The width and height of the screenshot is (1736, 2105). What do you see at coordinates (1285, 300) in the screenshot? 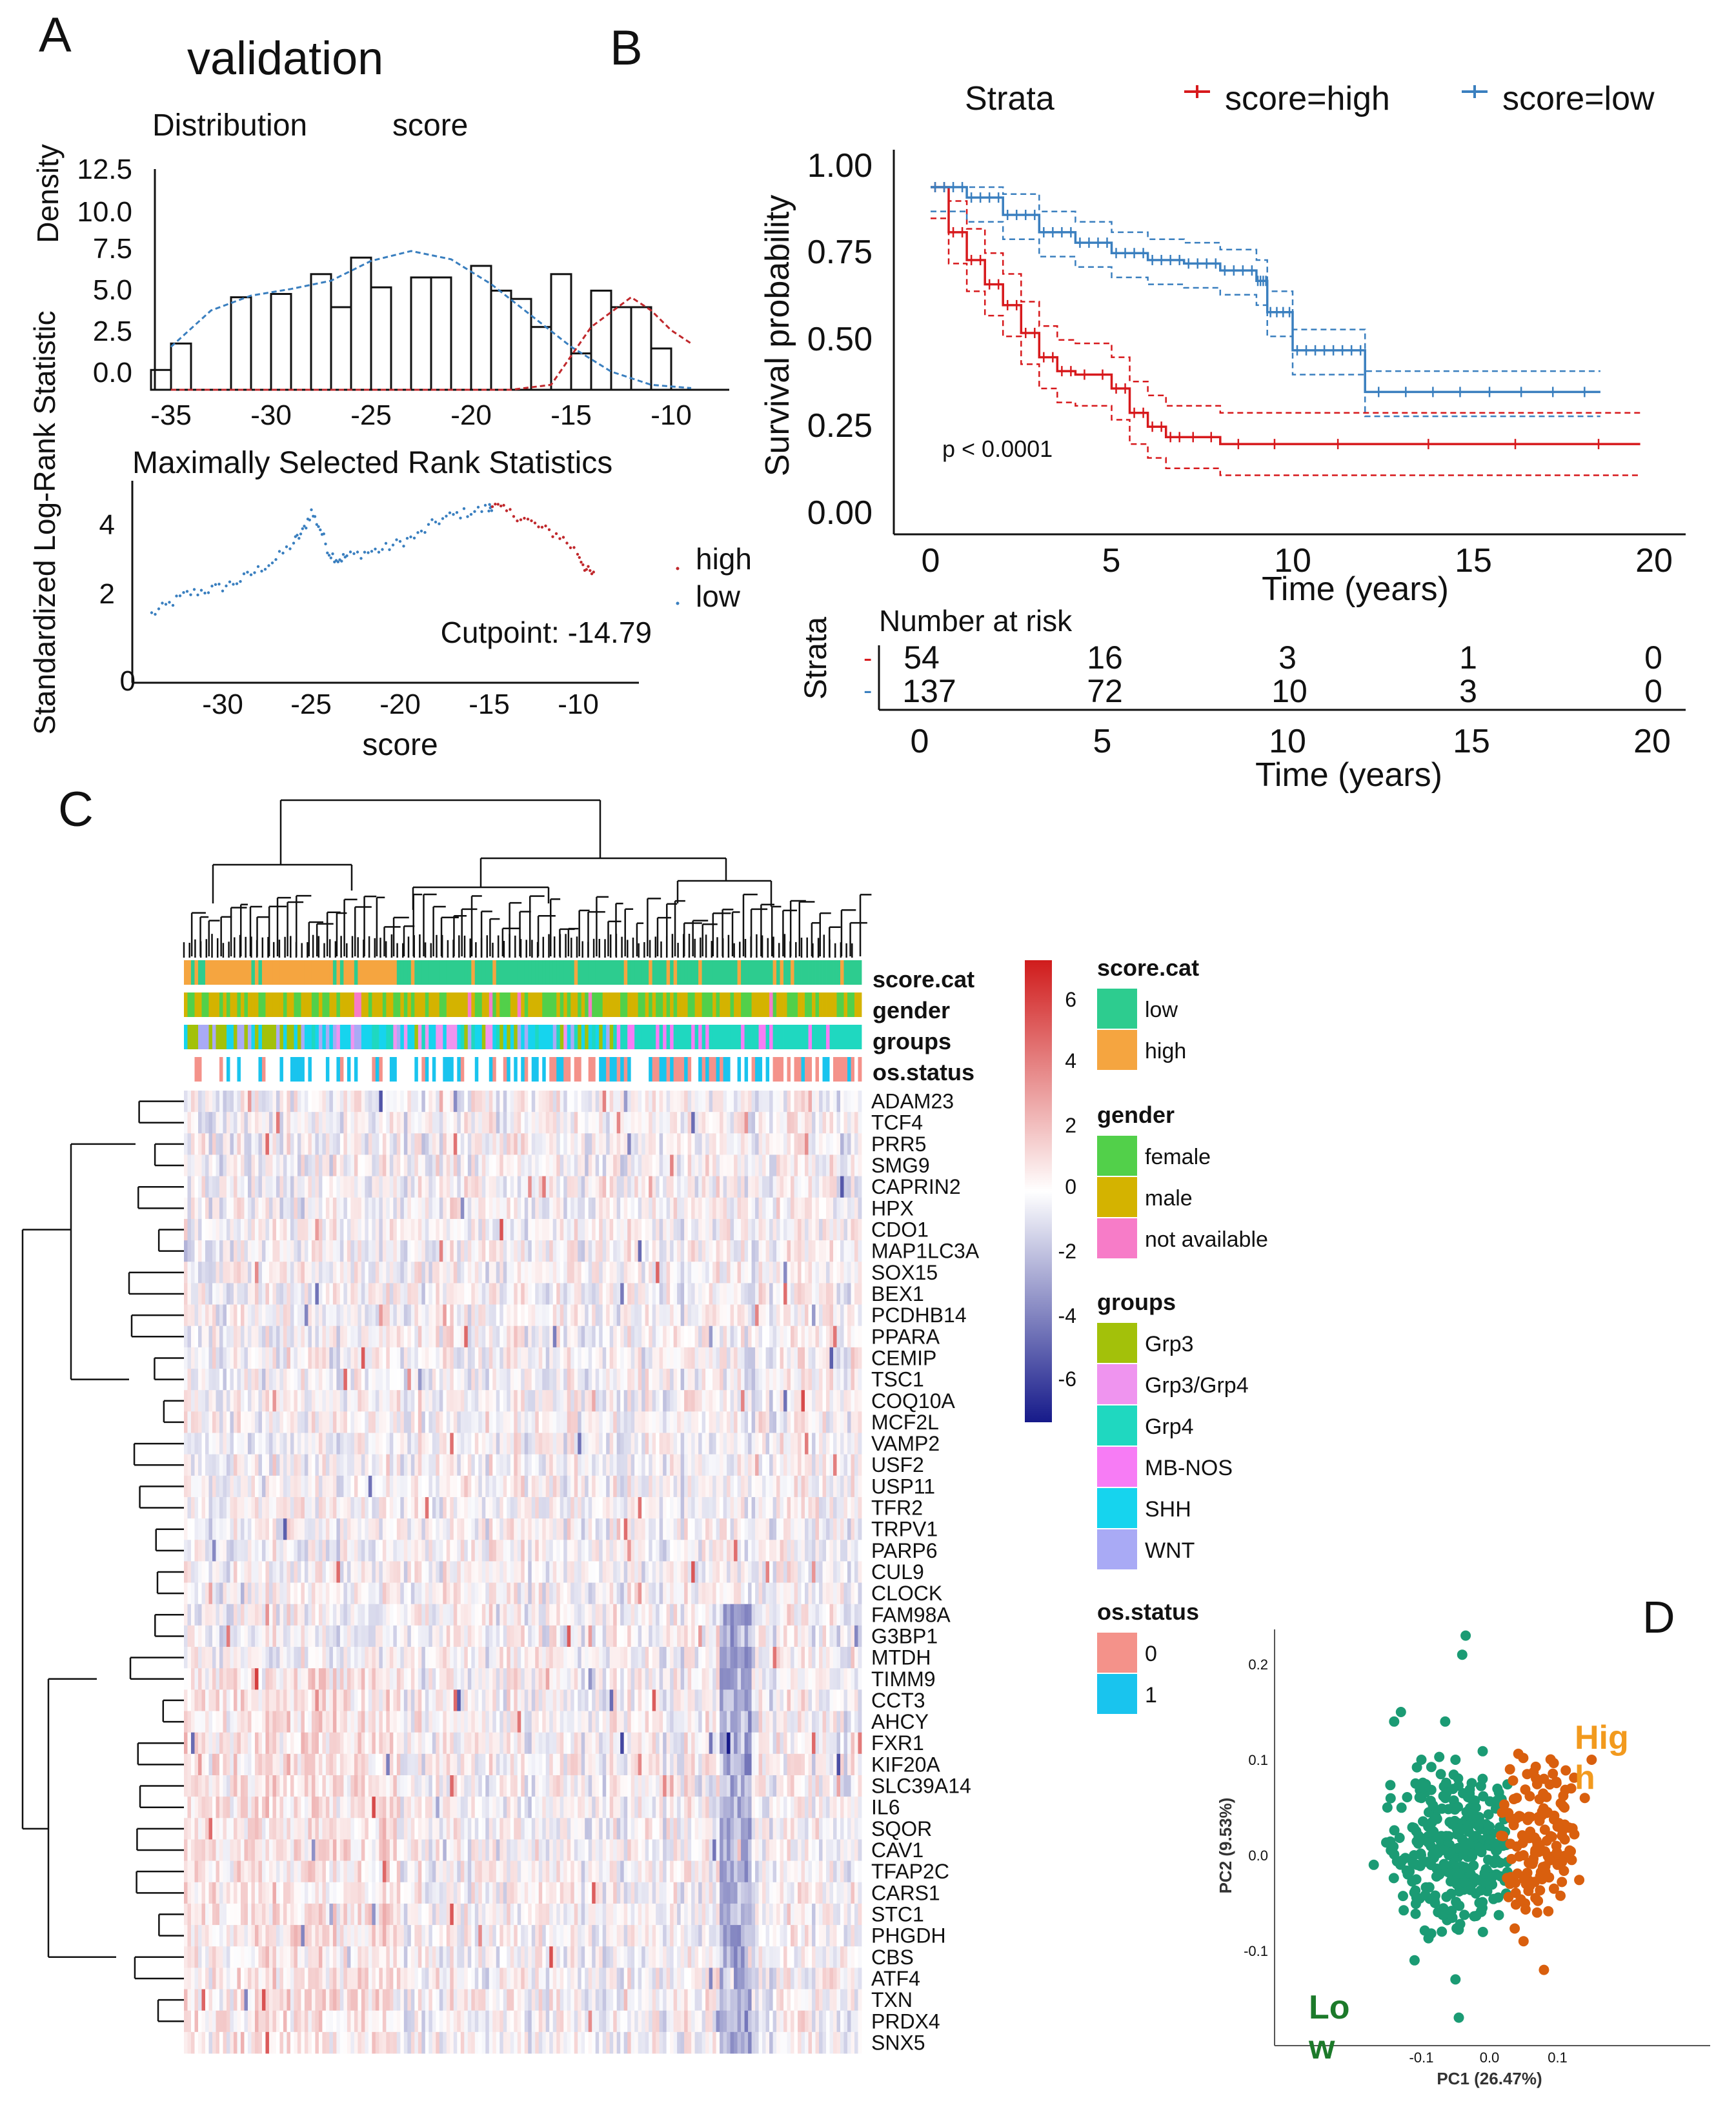
I see `km-ci-upper` at bounding box center [1285, 300].